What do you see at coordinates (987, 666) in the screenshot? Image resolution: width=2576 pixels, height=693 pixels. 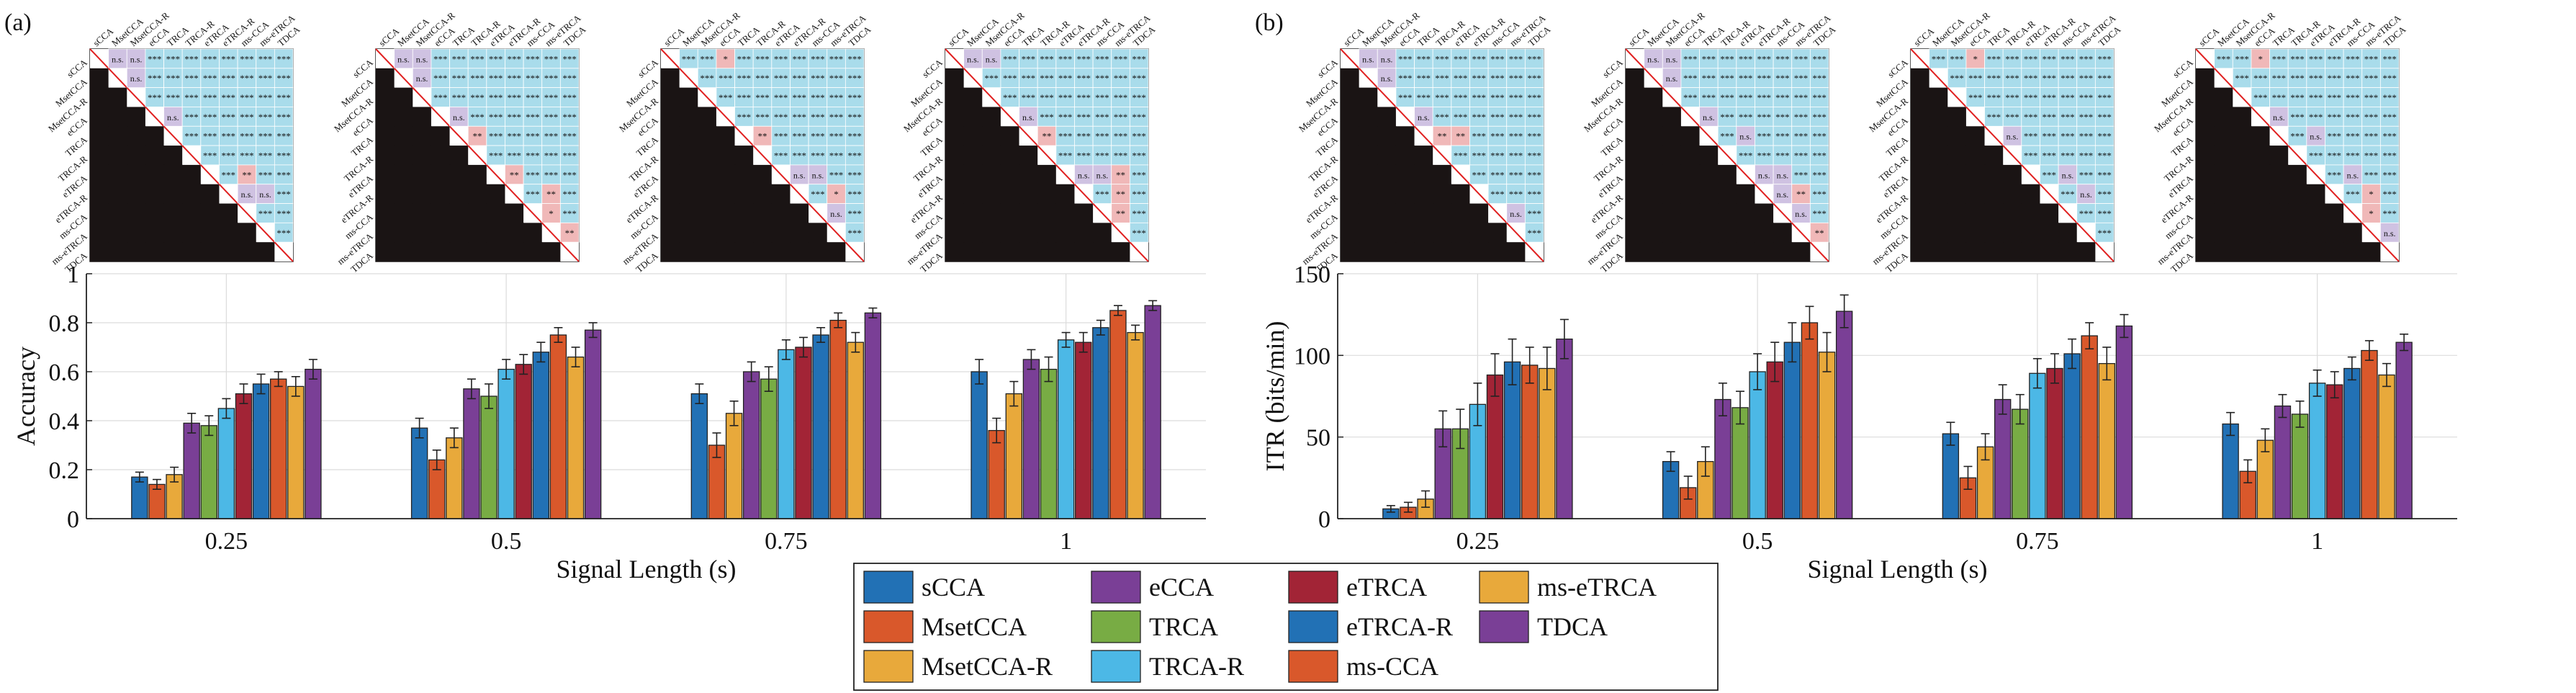 I see `legend-label: MsetCCA-R` at bounding box center [987, 666].